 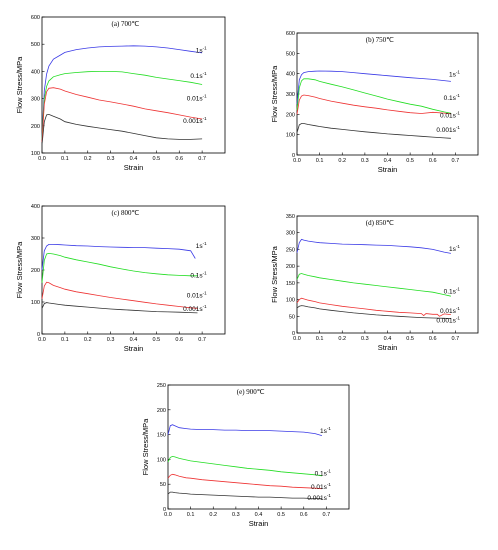 I want to click on panel-title: (b) 750℃, so click(x=380, y=40).